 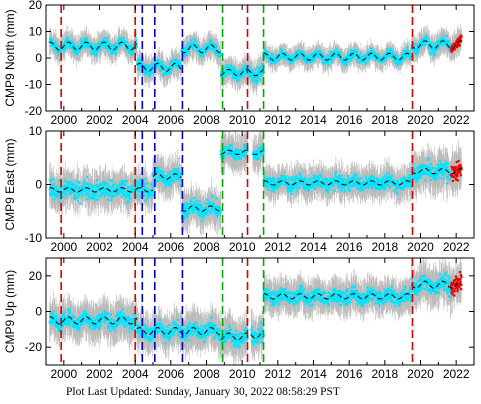 What do you see at coordinates (206, 120) in the screenshot?
I see `x-tick-label: 2008` at bounding box center [206, 120].